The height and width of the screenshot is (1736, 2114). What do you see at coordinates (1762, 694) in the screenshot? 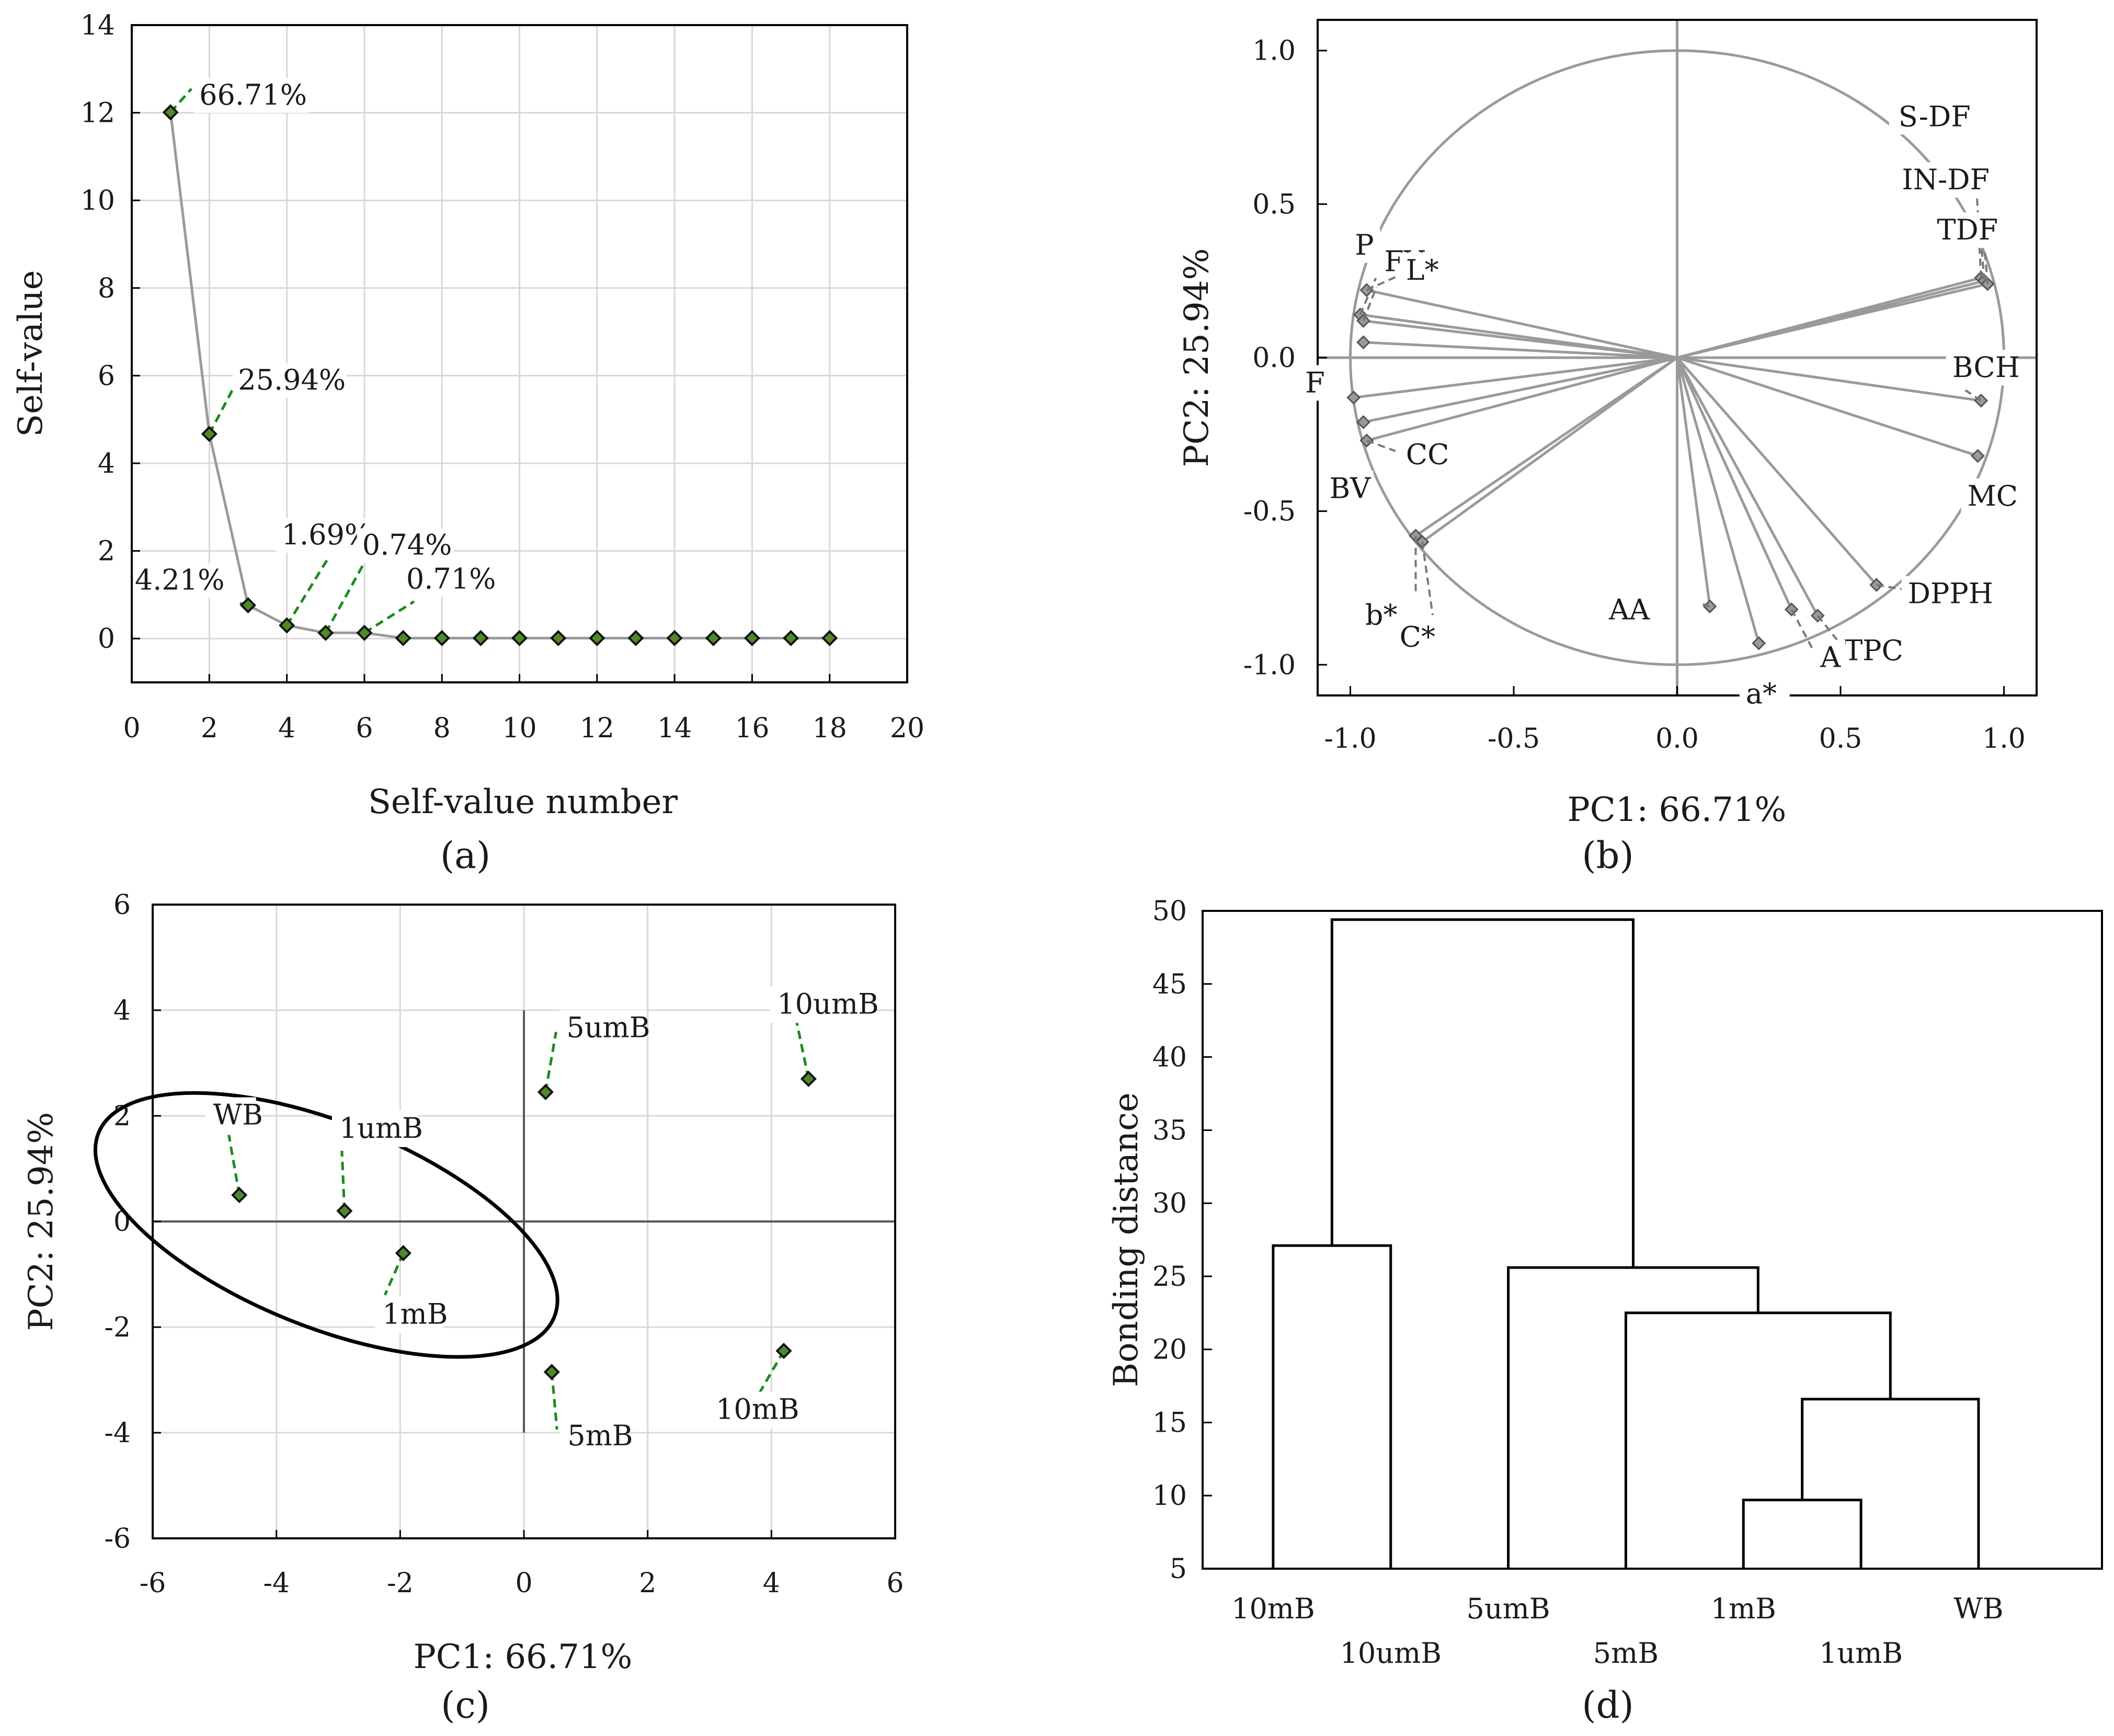
I see `variable-label: a*` at bounding box center [1762, 694].